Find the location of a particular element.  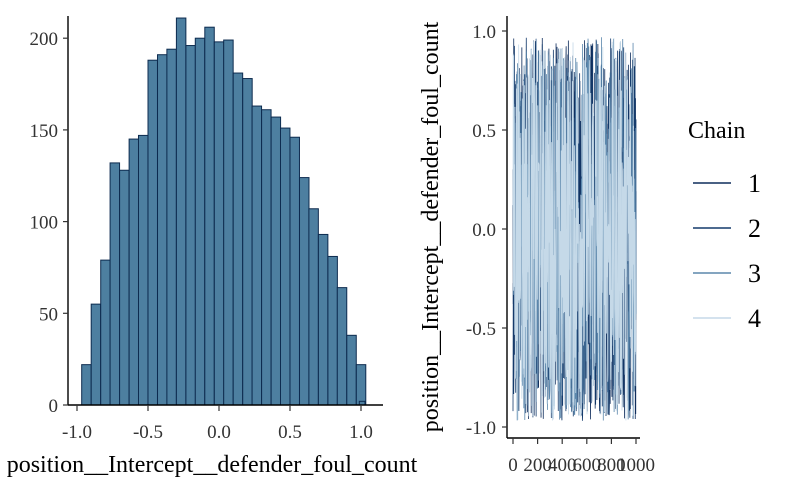

trace-y-ticks: -1.0 -0.5 0.0 0.5 1.0 is located at coordinates (486, 230).